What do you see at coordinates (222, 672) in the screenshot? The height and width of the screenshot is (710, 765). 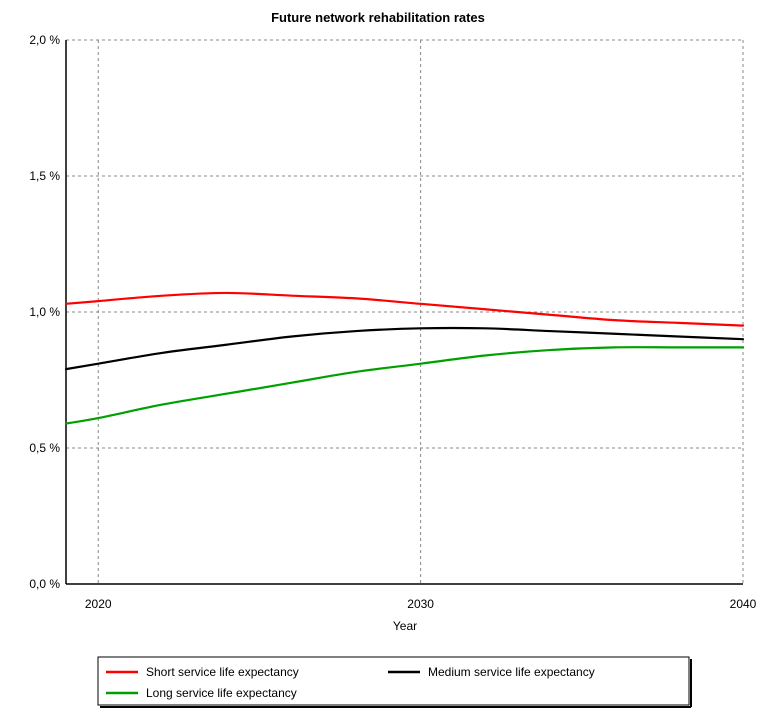 I see `legend-label-short: Short service life expectancy` at bounding box center [222, 672].